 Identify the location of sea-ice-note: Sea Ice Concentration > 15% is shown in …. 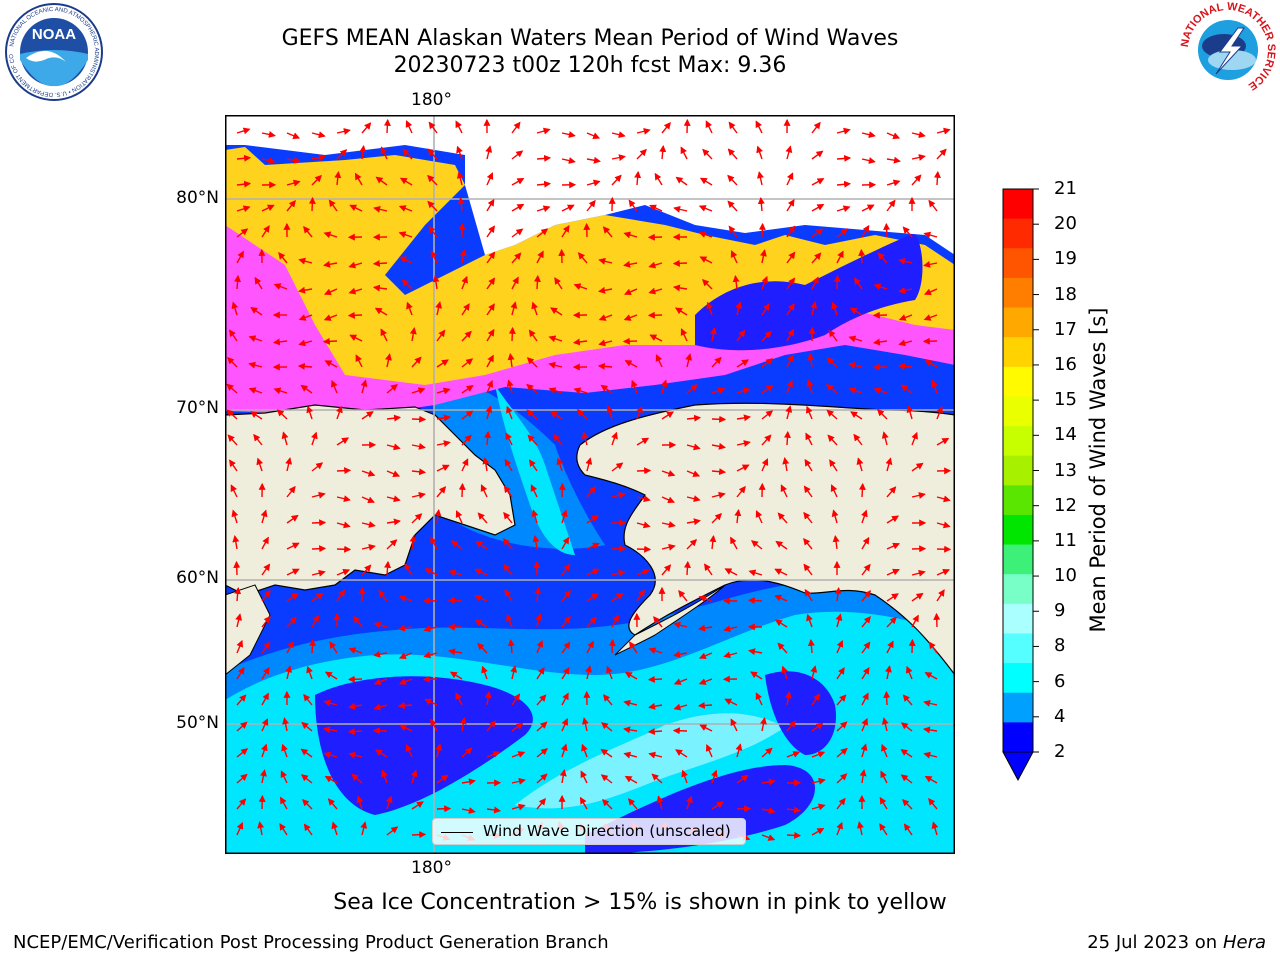
(640, 902).